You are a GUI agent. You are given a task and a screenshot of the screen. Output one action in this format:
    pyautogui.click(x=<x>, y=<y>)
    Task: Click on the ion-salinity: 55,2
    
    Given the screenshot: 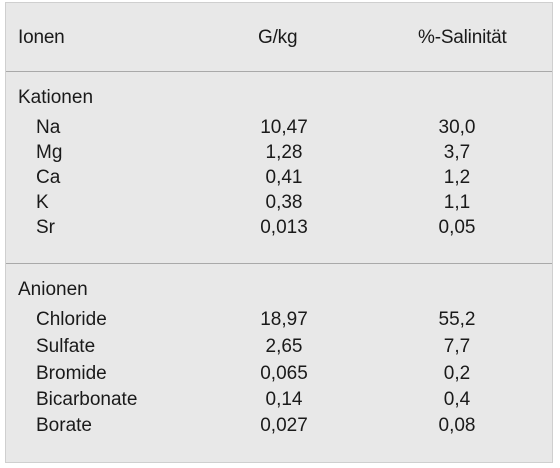 What is the action you would take?
    pyautogui.click(x=457, y=319)
    